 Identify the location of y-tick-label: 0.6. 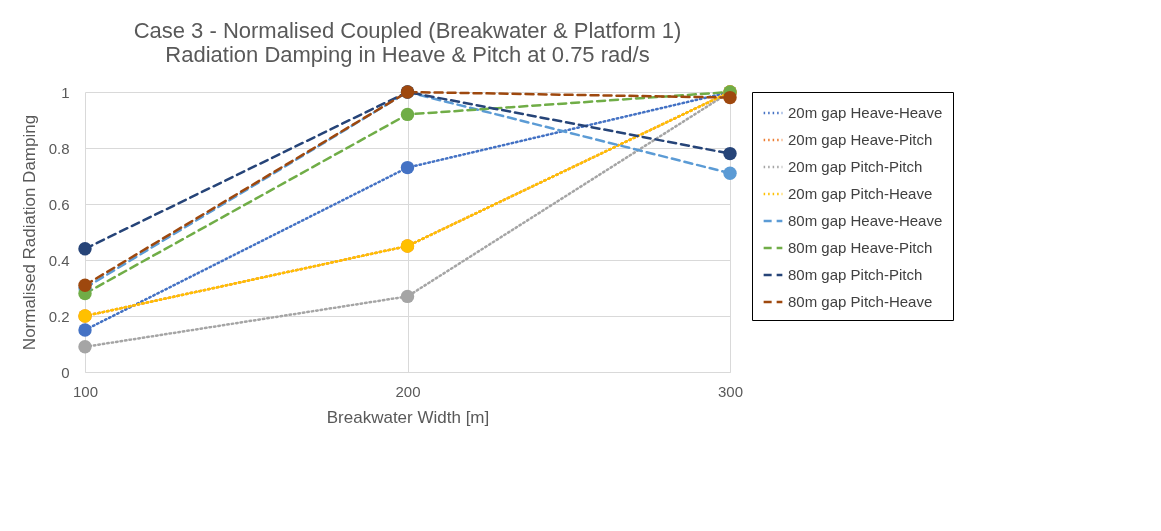
(59, 204).